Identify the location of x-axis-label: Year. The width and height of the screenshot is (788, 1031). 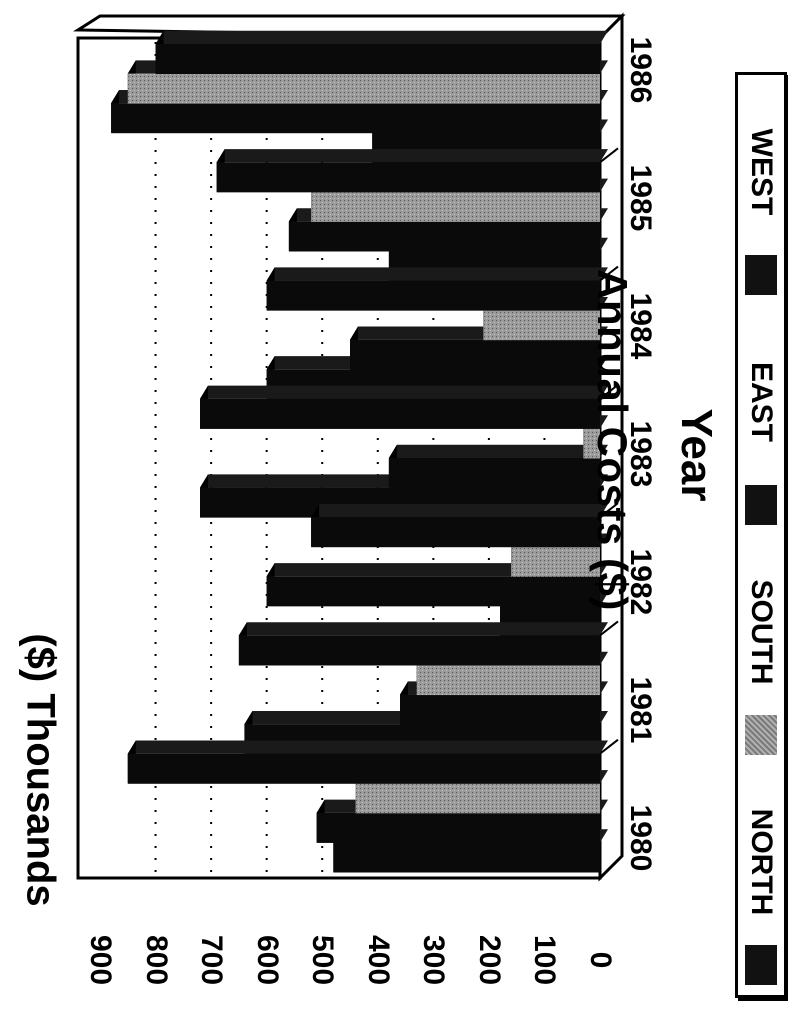
(696, 455).